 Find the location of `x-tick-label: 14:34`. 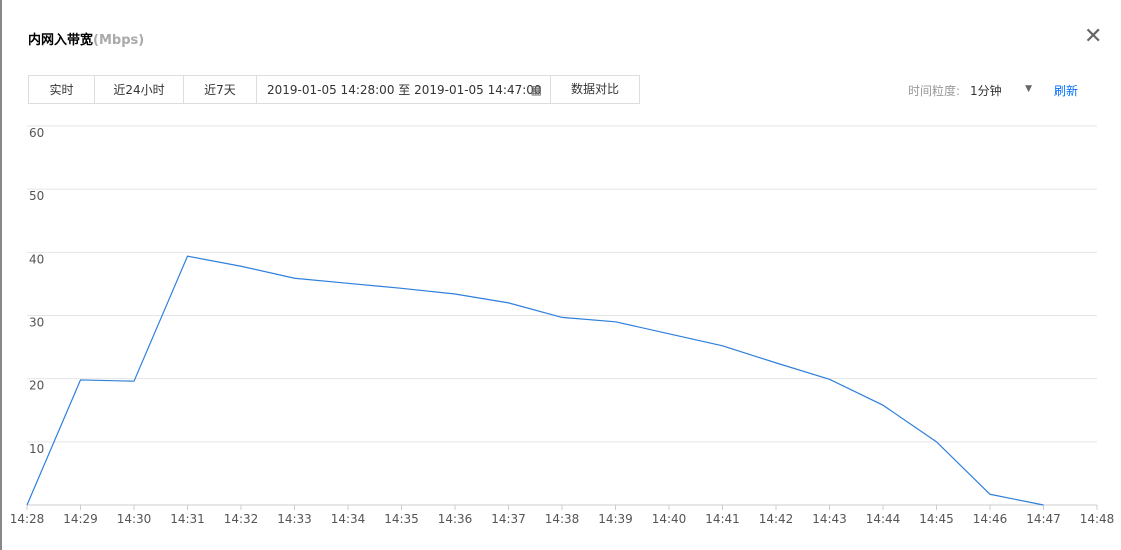

x-tick-label: 14:34 is located at coordinates (348, 519).